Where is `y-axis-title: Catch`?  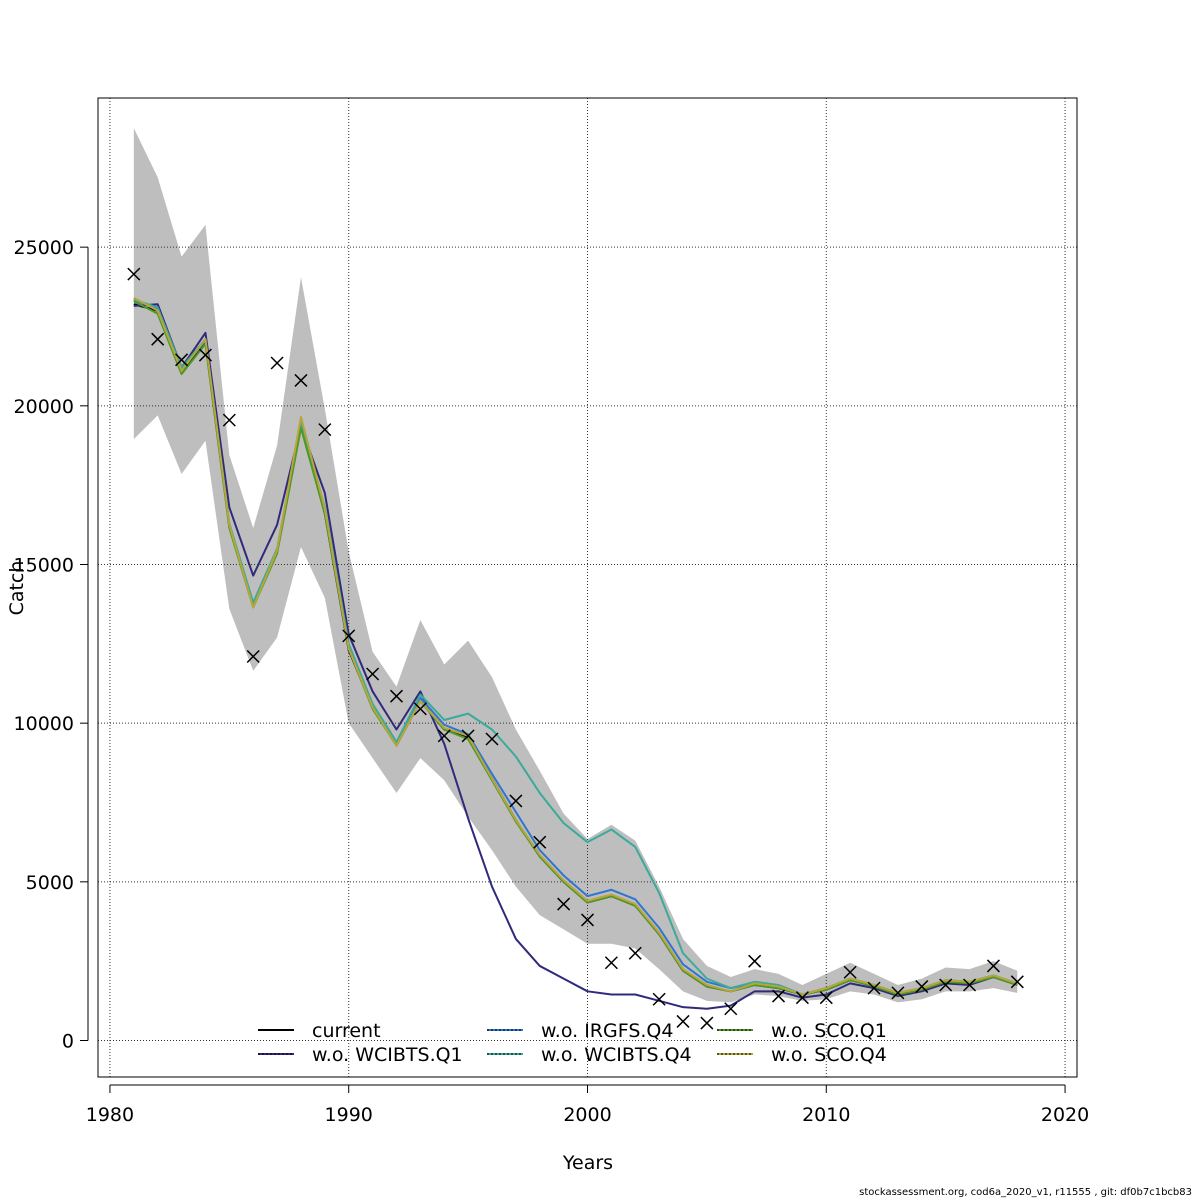
y-axis-title: Catch is located at coordinates (17, 588).